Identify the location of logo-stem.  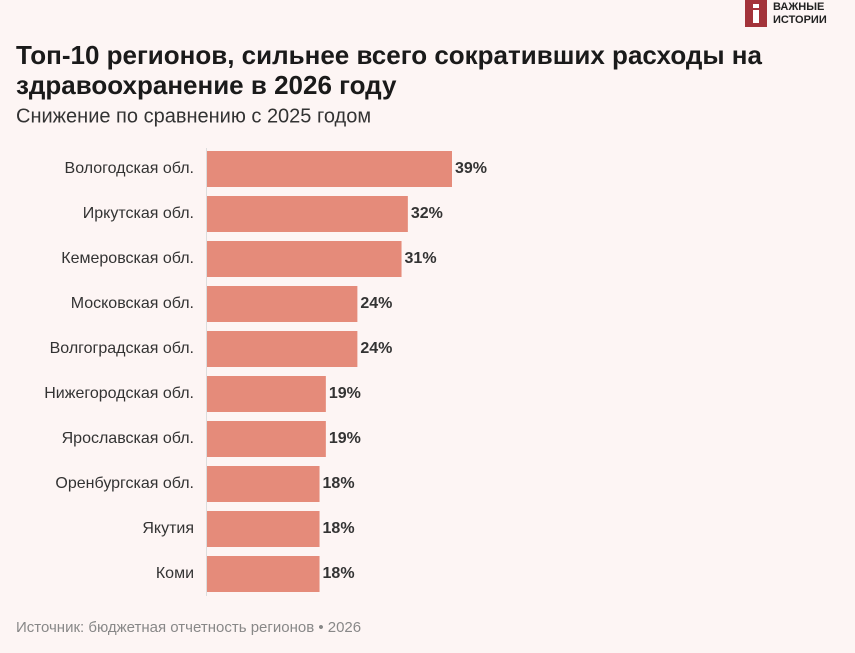
(756, 16).